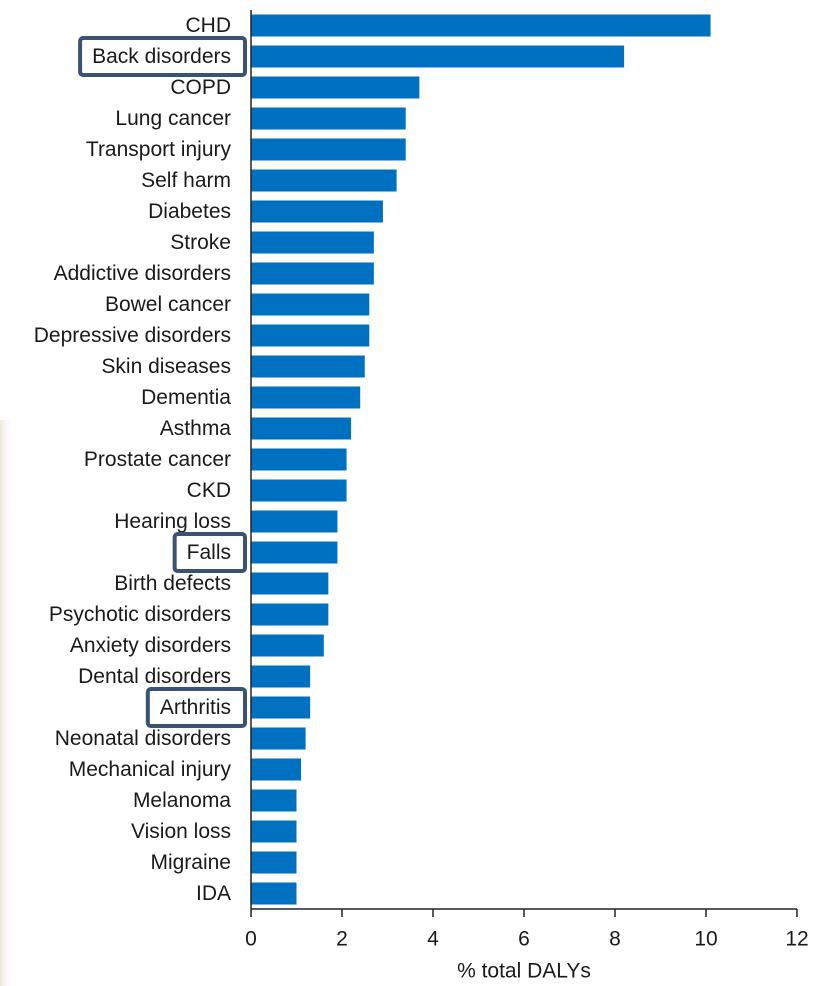  I want to click on y-tick-label: Neonatal disorders, so click(143, 738).